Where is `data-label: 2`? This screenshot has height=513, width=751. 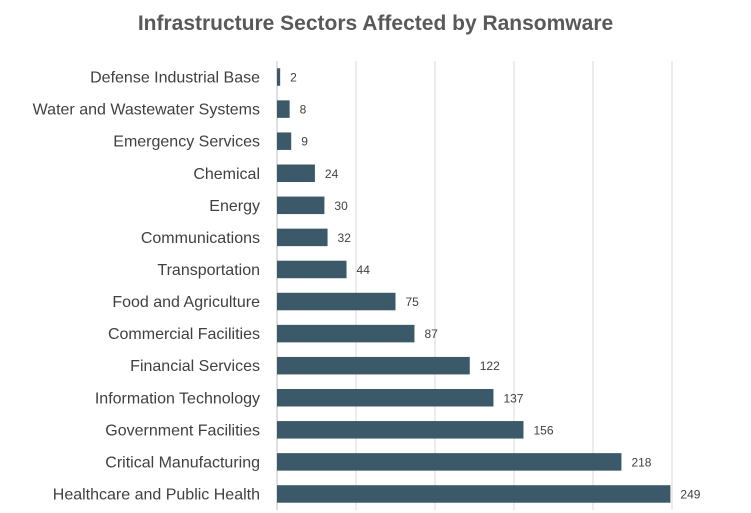
data-label: 2 is located at coordinates (293, 78).